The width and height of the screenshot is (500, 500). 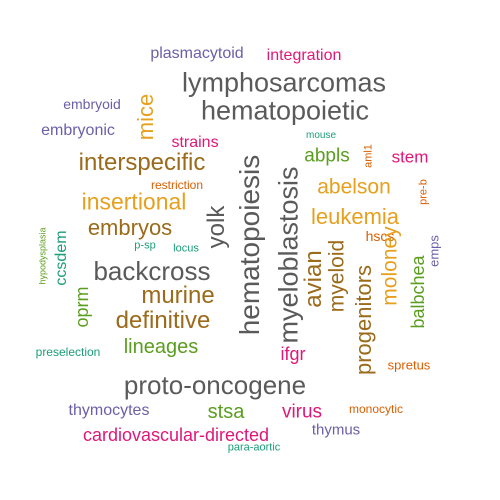 What do you see at coordinates (355, 216) in the screenshot?
I see `word-leukemia: leukemia` at bounding box center [355, 216].